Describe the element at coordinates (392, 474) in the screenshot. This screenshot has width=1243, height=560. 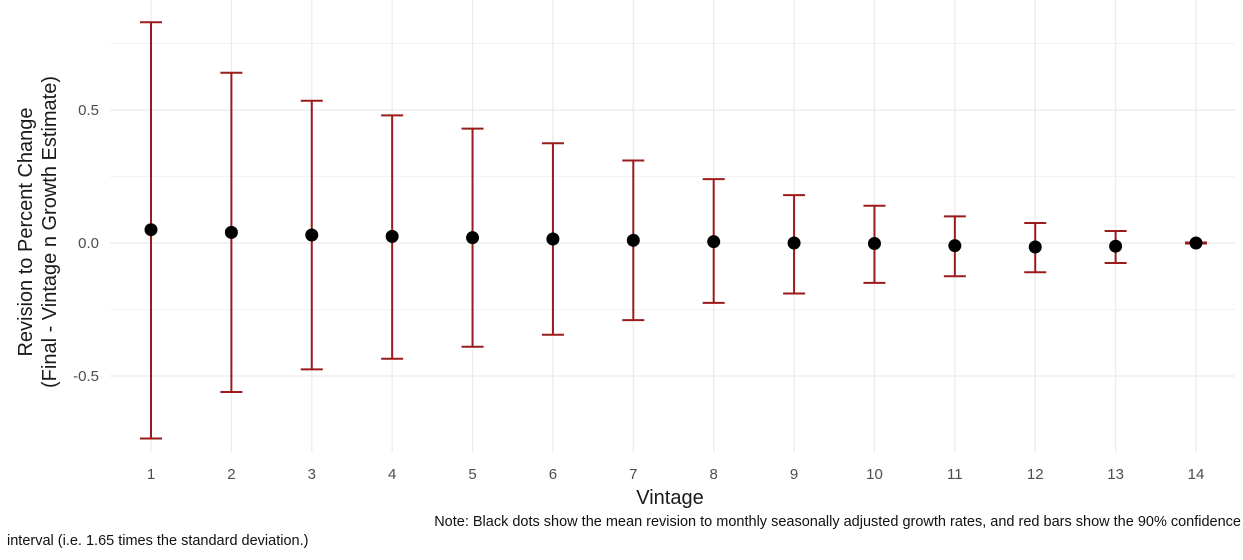
I see `x-tick-label: 4` at that location.